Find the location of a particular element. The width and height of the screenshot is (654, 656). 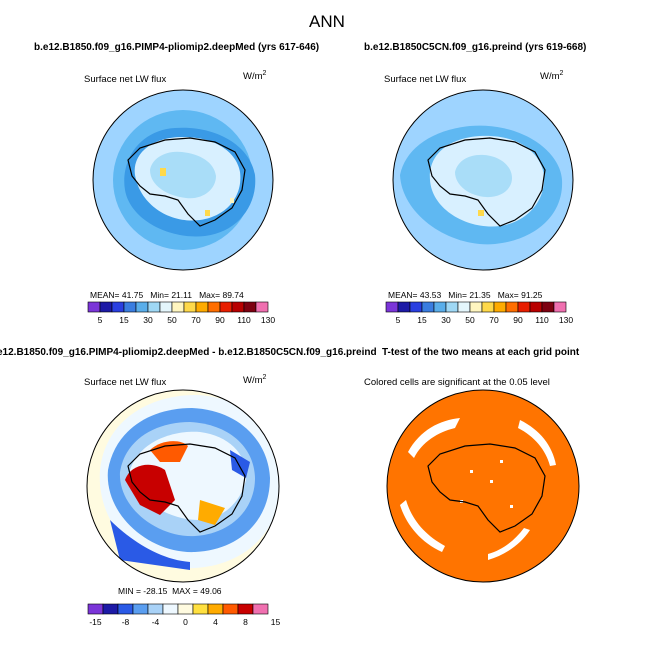

panel1-coastline is located at coordinates (186, 182).